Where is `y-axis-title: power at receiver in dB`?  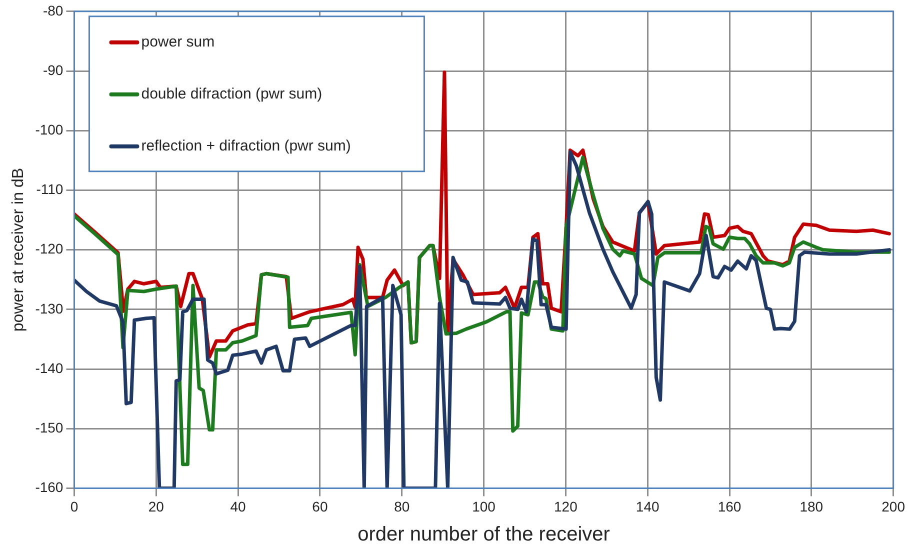 y-axis-title: power at receiver in dB is located at coordinates (19, 250).